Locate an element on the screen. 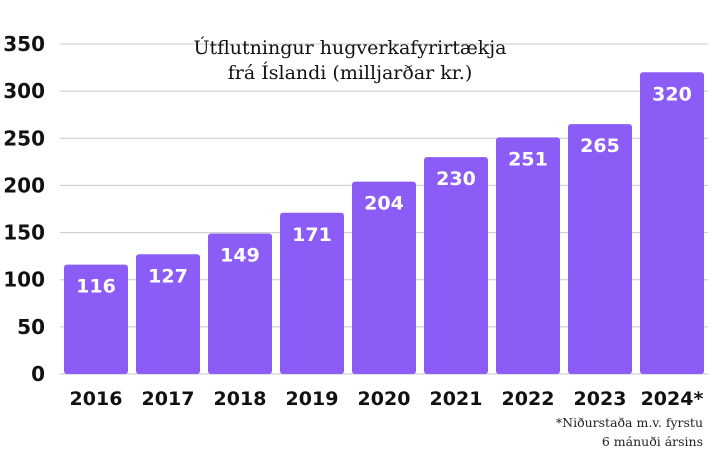 The height and width of the screenshot is (455, 713). value-label: 230 is located at coordinates (456, 179).